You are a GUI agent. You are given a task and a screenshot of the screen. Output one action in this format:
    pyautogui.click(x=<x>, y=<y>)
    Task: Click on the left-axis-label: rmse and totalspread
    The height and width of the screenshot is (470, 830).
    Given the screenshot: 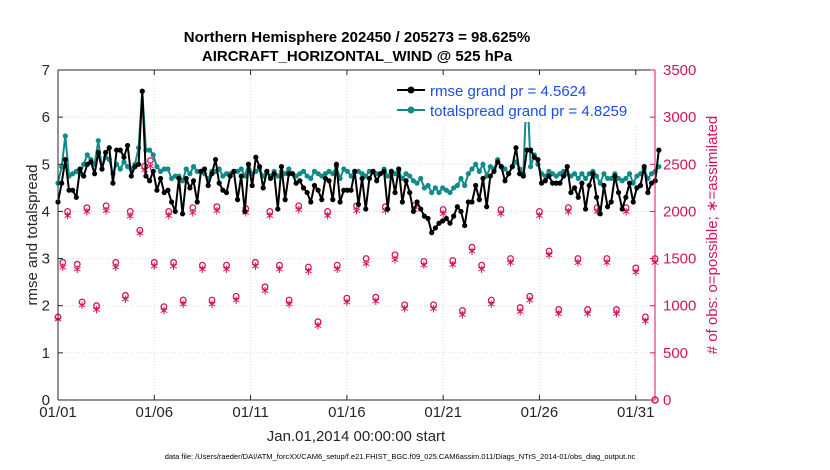 What is the action you would take?
    pyautogui.click(x=32, y=235)
    